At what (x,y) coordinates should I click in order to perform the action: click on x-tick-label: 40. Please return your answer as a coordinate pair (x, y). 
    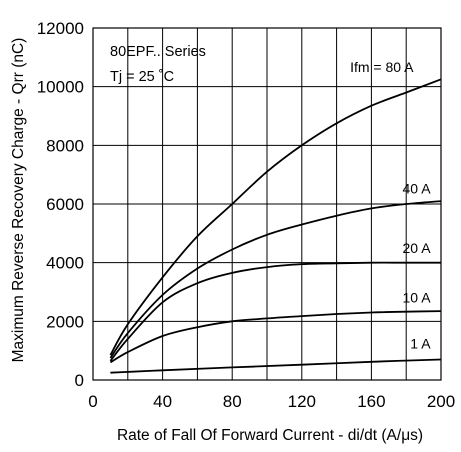
    Looking at the image, I should click on (162, 401).